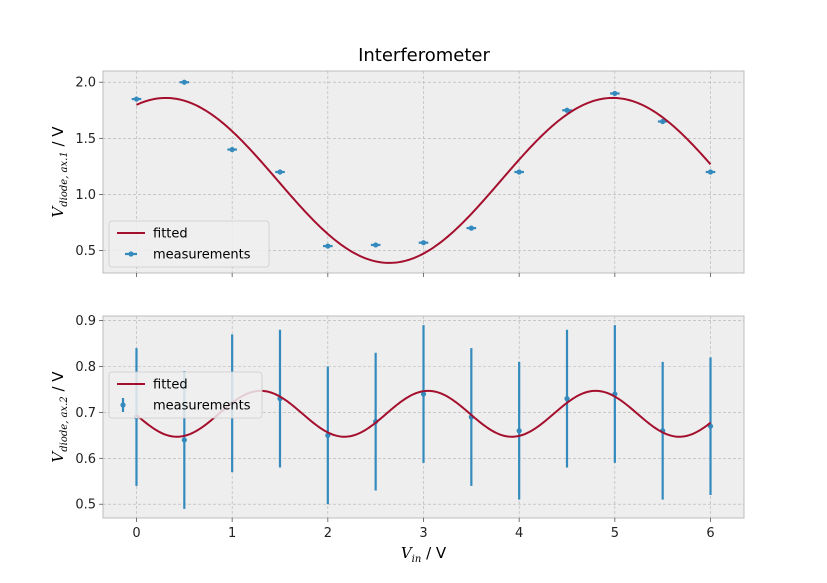  I want to click on x-tick-label: 5, so click(615, 533).